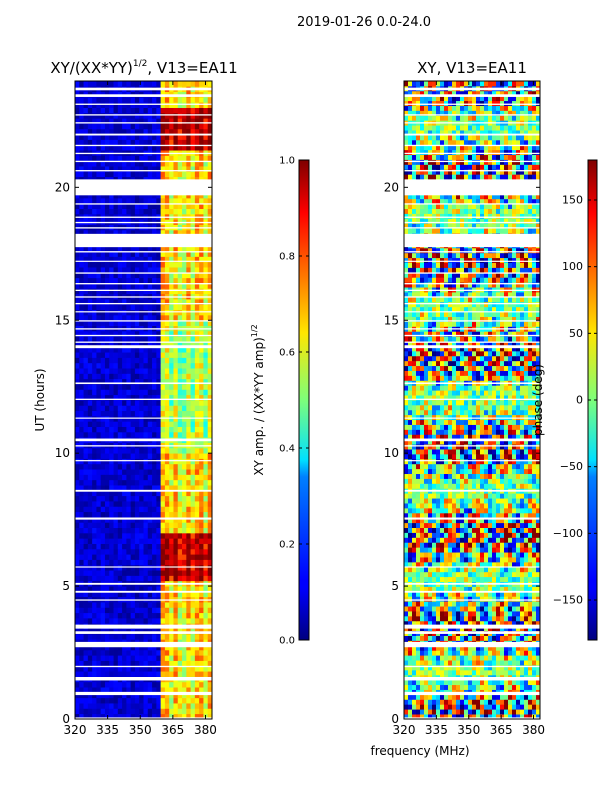 The width and height of the screenshot is (600, 800). Describe the element at coordinates (205, 730) in the screenshot. I see `x-tick-label: 380` at that location.